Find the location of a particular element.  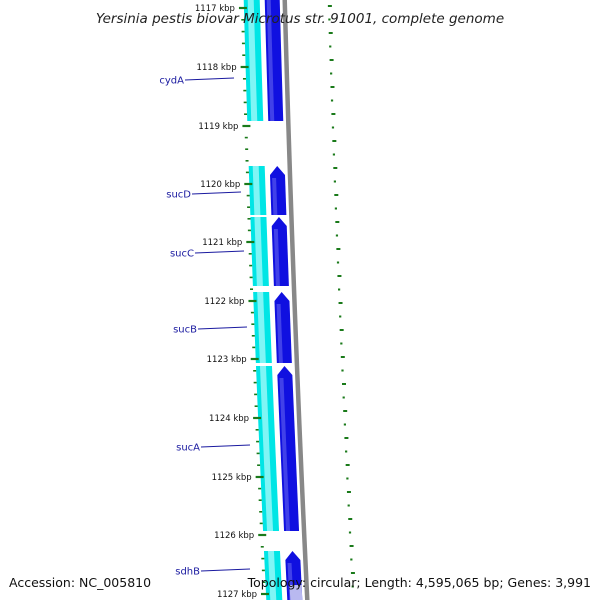

feature-track is located at coordinates (273, 300).